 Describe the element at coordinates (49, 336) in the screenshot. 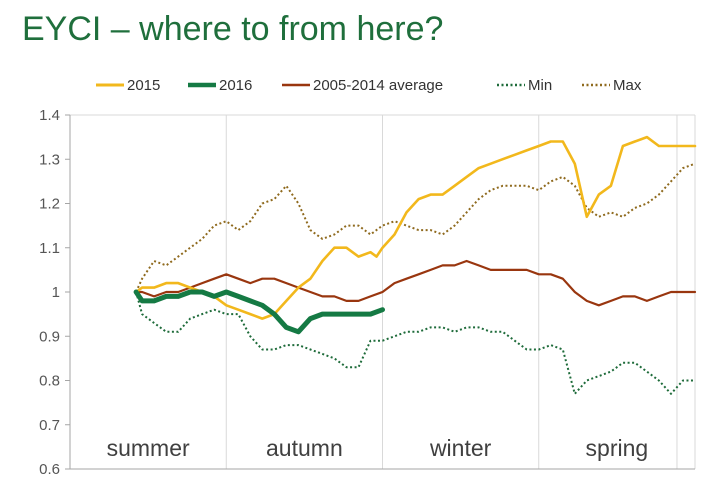

I see `y-tick-label: 0.9` at that location.